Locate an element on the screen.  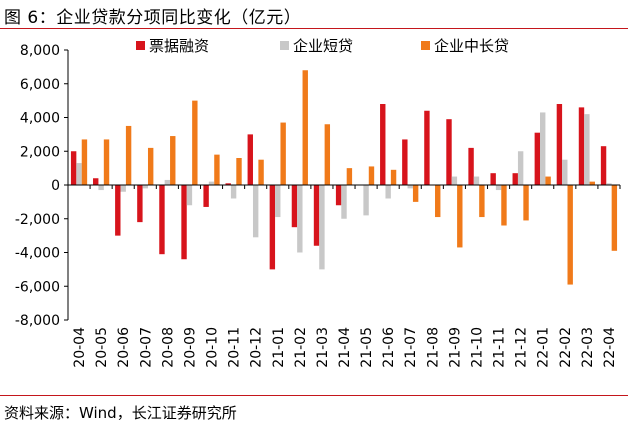
x-tick-label: 20-04 is located at coordinates (80, 347).